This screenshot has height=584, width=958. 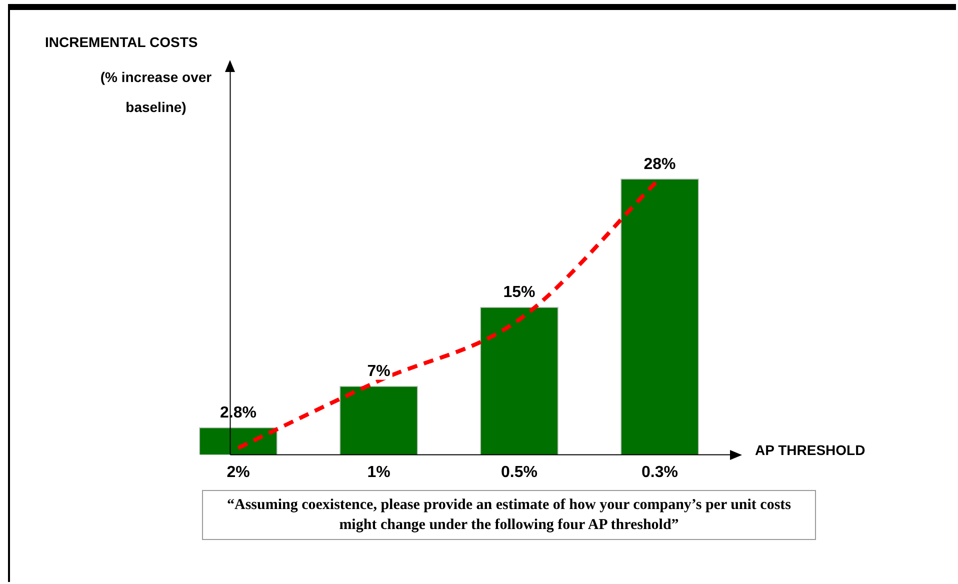 What do you see at coordinates (378, 371) in the screenshot?
I see `data-label: 7%` at bounding box center [378, 371].